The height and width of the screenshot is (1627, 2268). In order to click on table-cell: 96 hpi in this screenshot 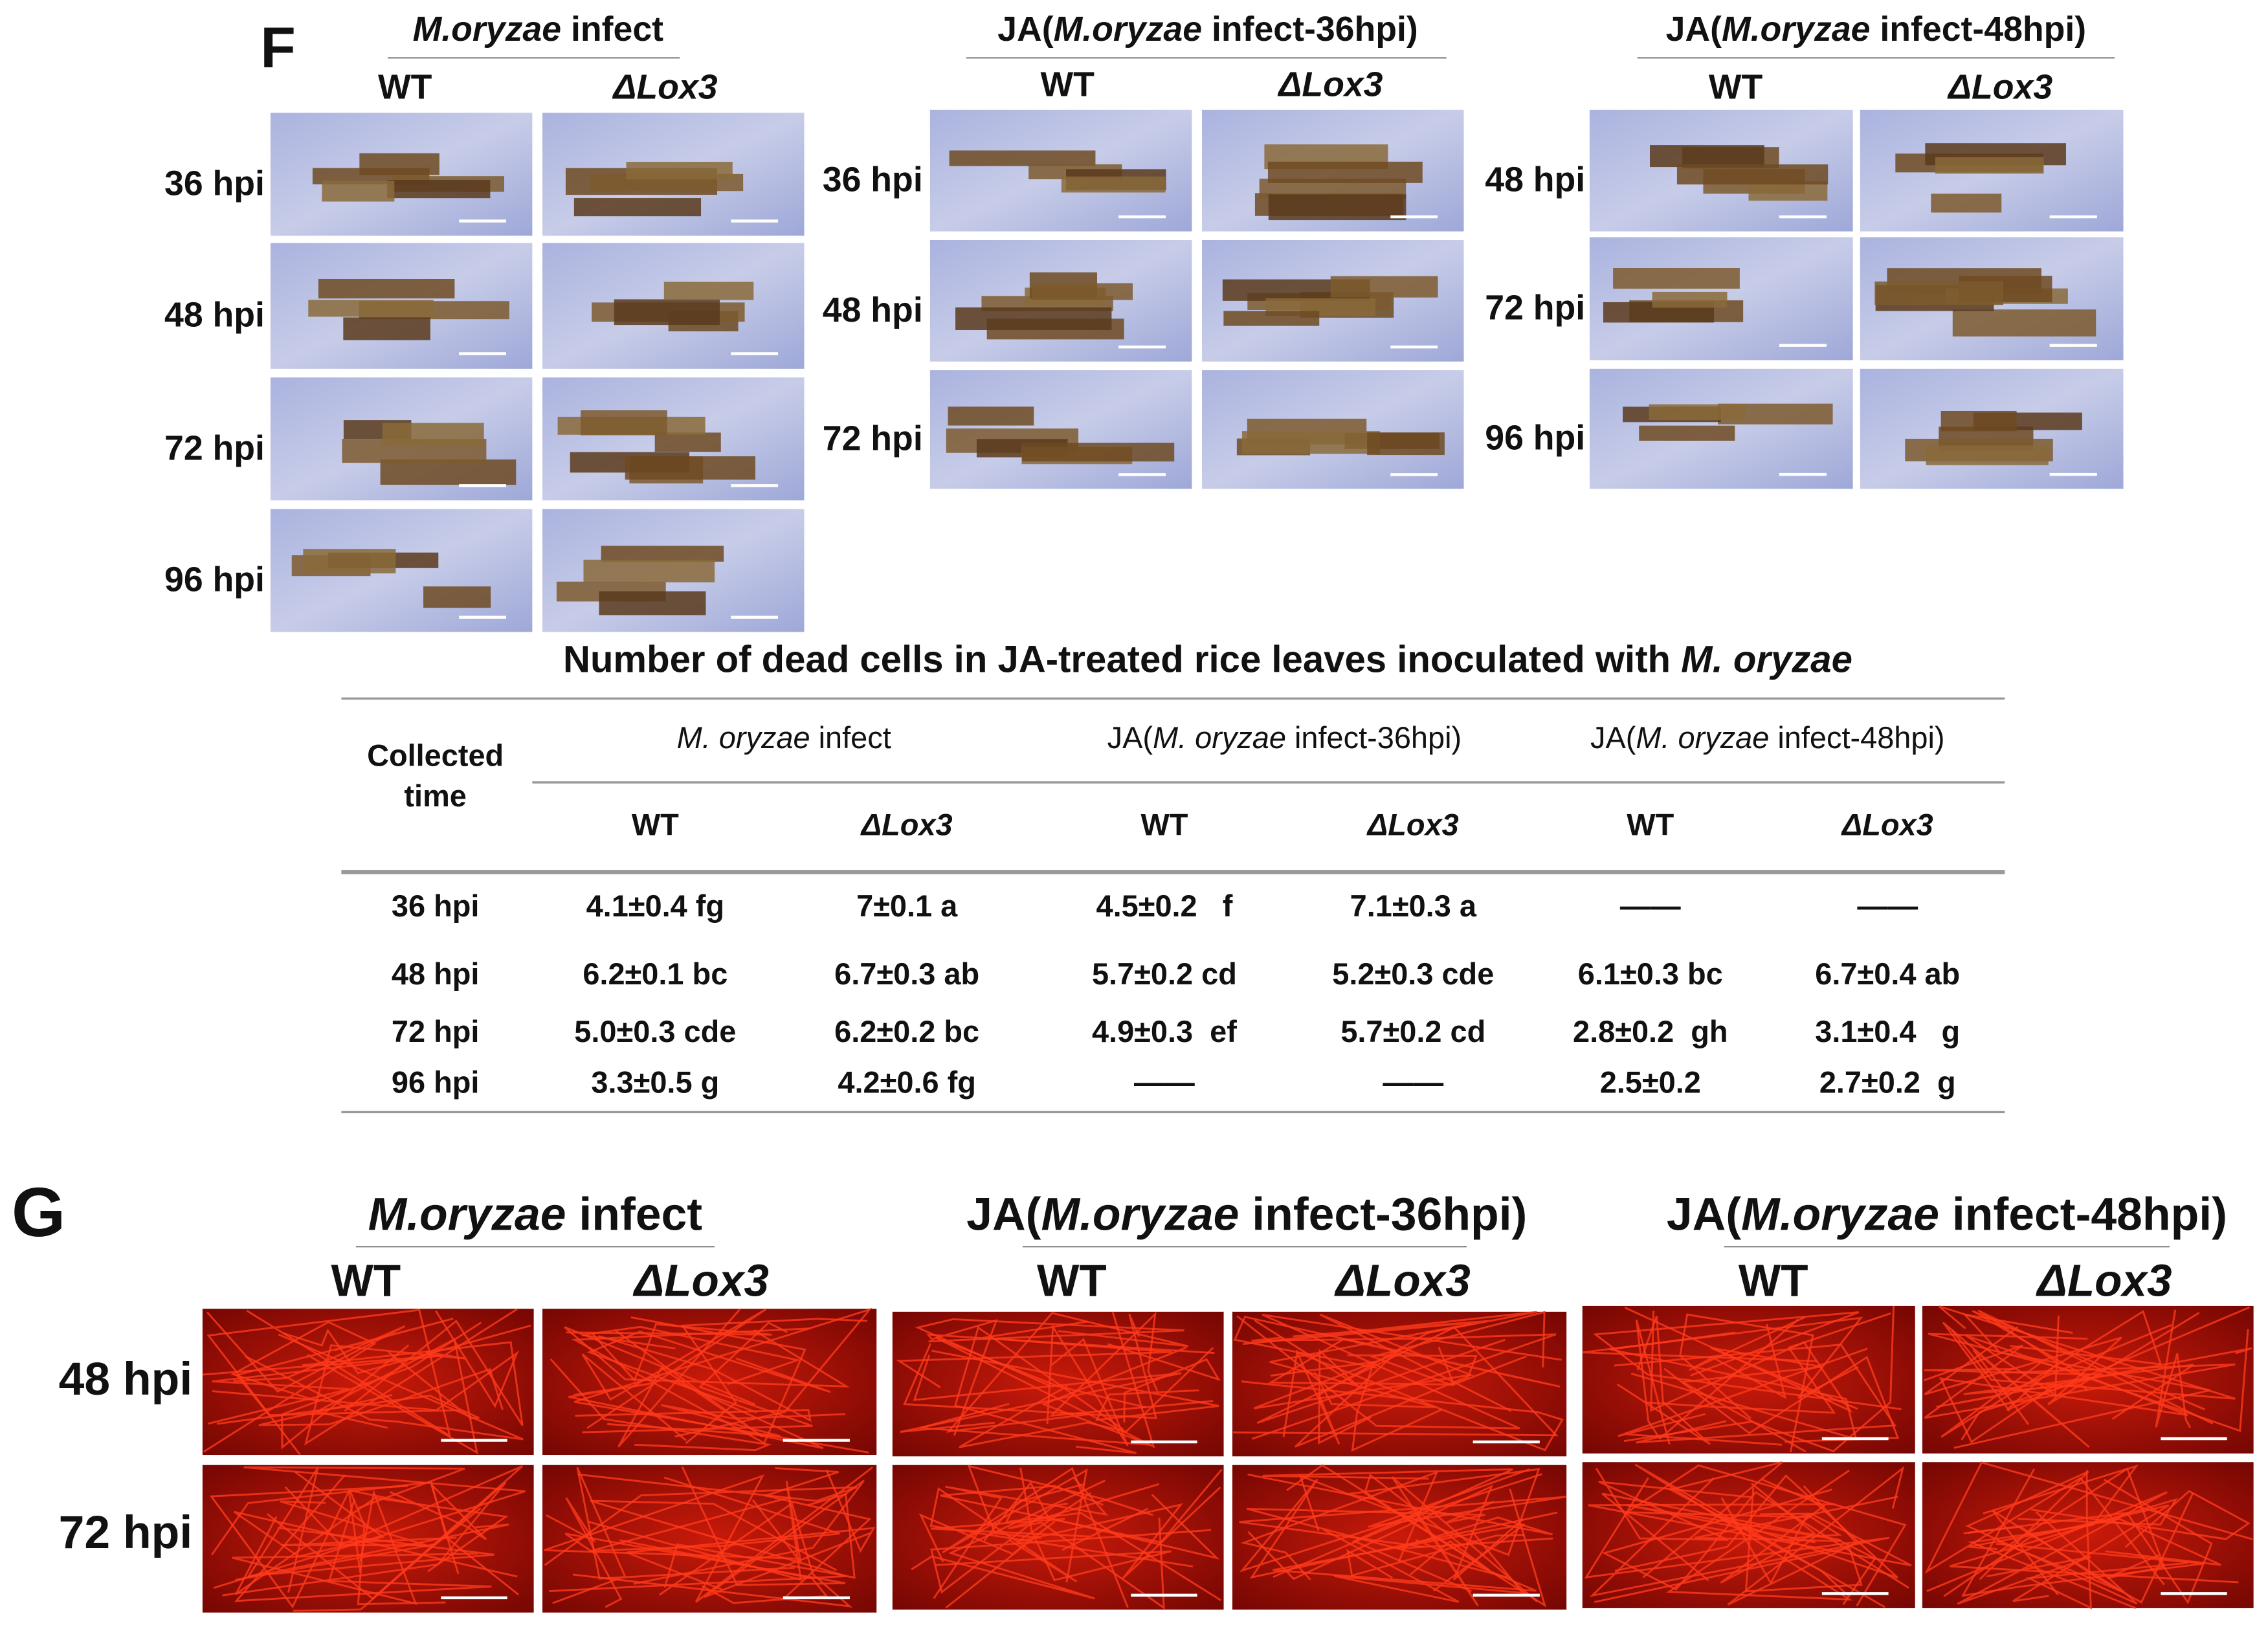, I will do `click(436, 1082)`.